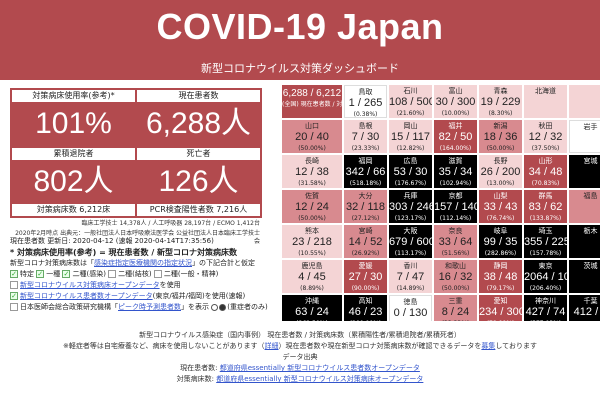 The image size is (600, 400). What do you see at coordinates (545, 196) in the screenshot?
I see `prefecture-name: 群馬` at bounding box center [545, 196].